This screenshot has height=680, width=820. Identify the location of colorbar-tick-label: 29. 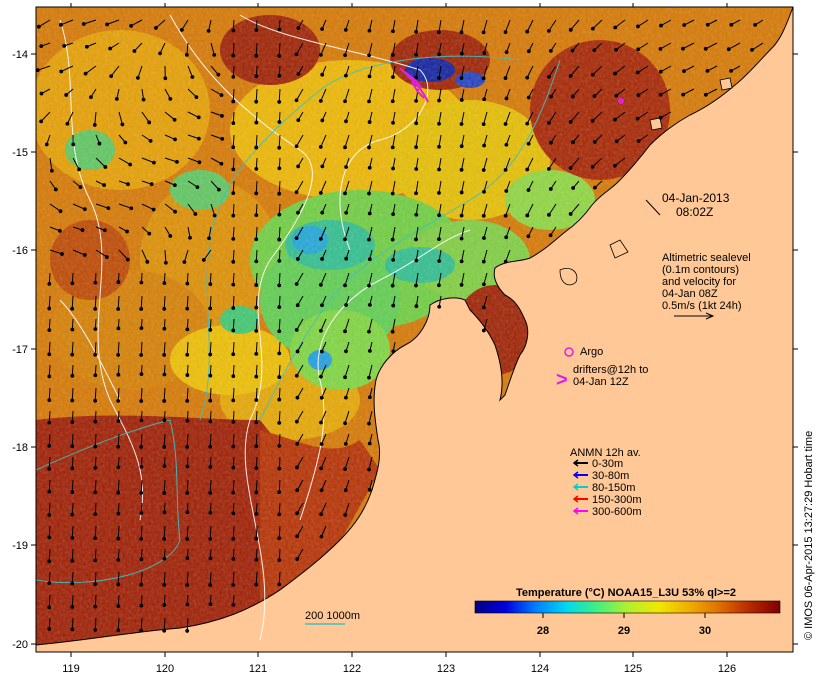
(624, 631).